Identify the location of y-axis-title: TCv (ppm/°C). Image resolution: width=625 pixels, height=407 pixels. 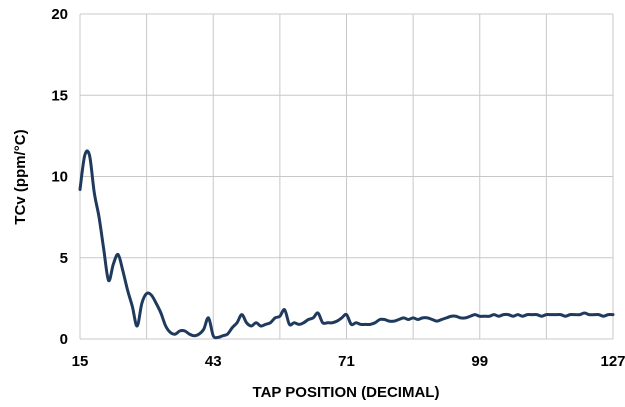
(20, 176).